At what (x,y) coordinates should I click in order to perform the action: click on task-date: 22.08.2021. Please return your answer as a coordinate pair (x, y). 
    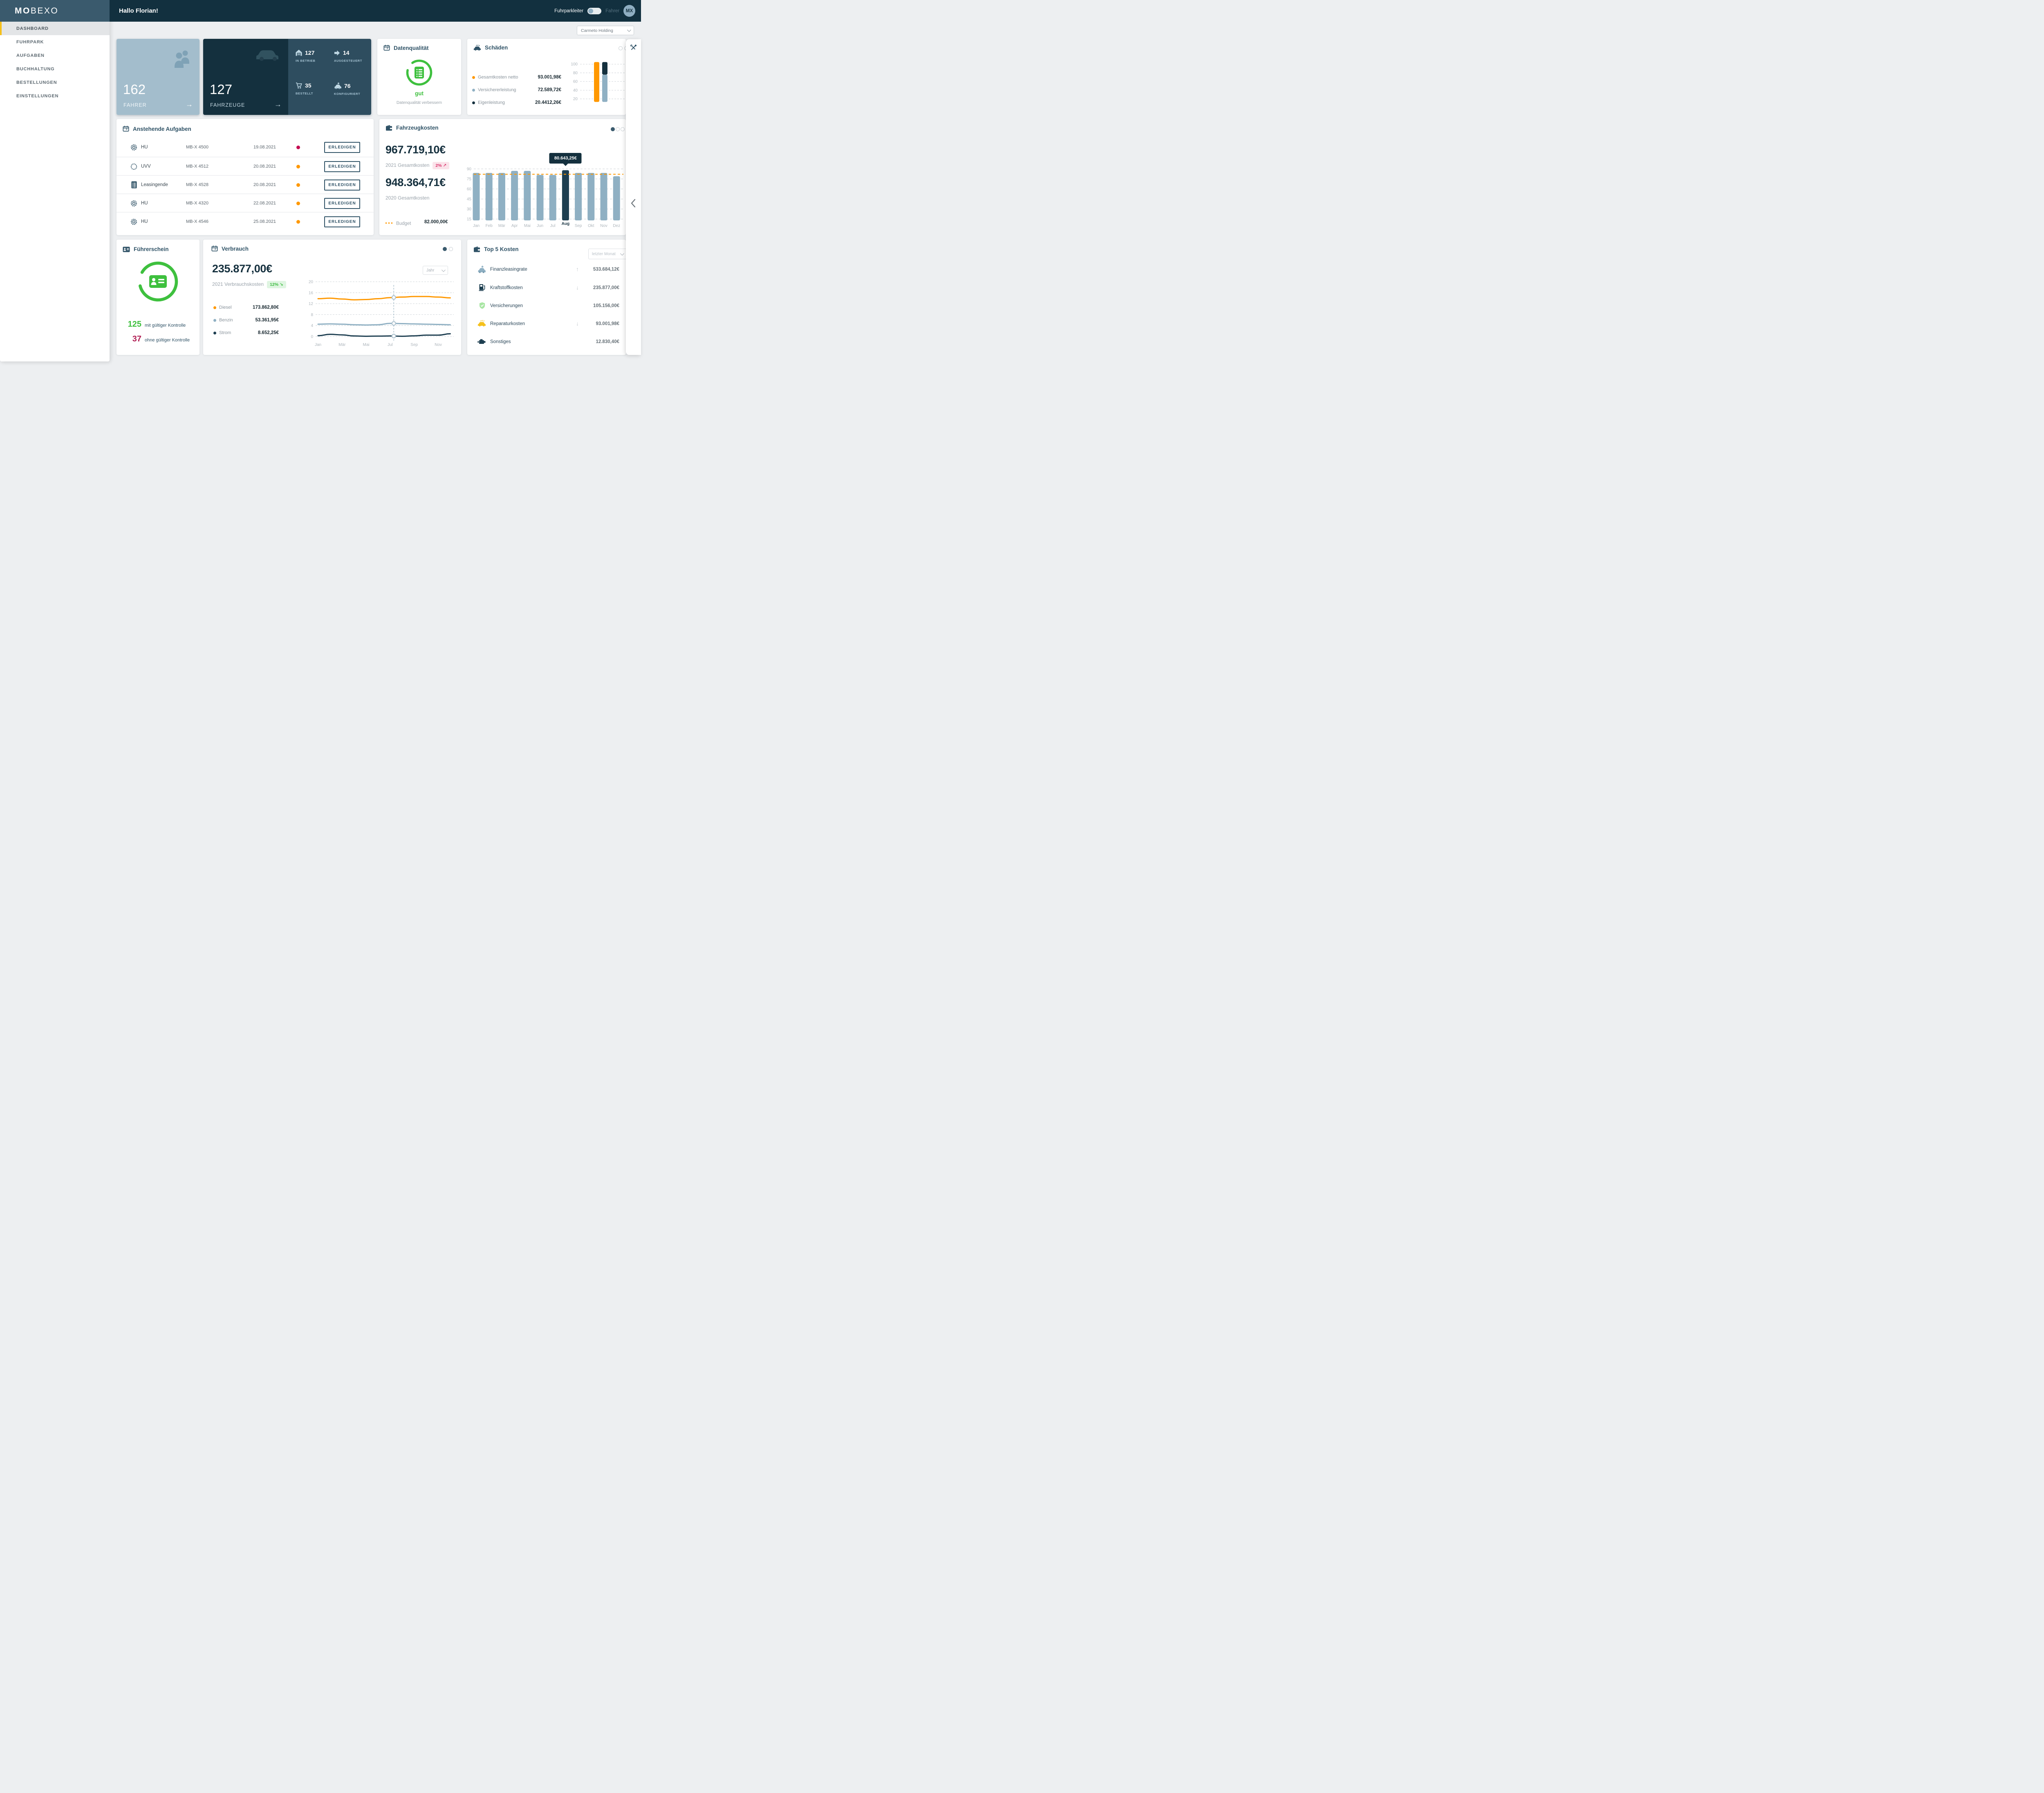
    Looking at the image, I should click on (264, 204).